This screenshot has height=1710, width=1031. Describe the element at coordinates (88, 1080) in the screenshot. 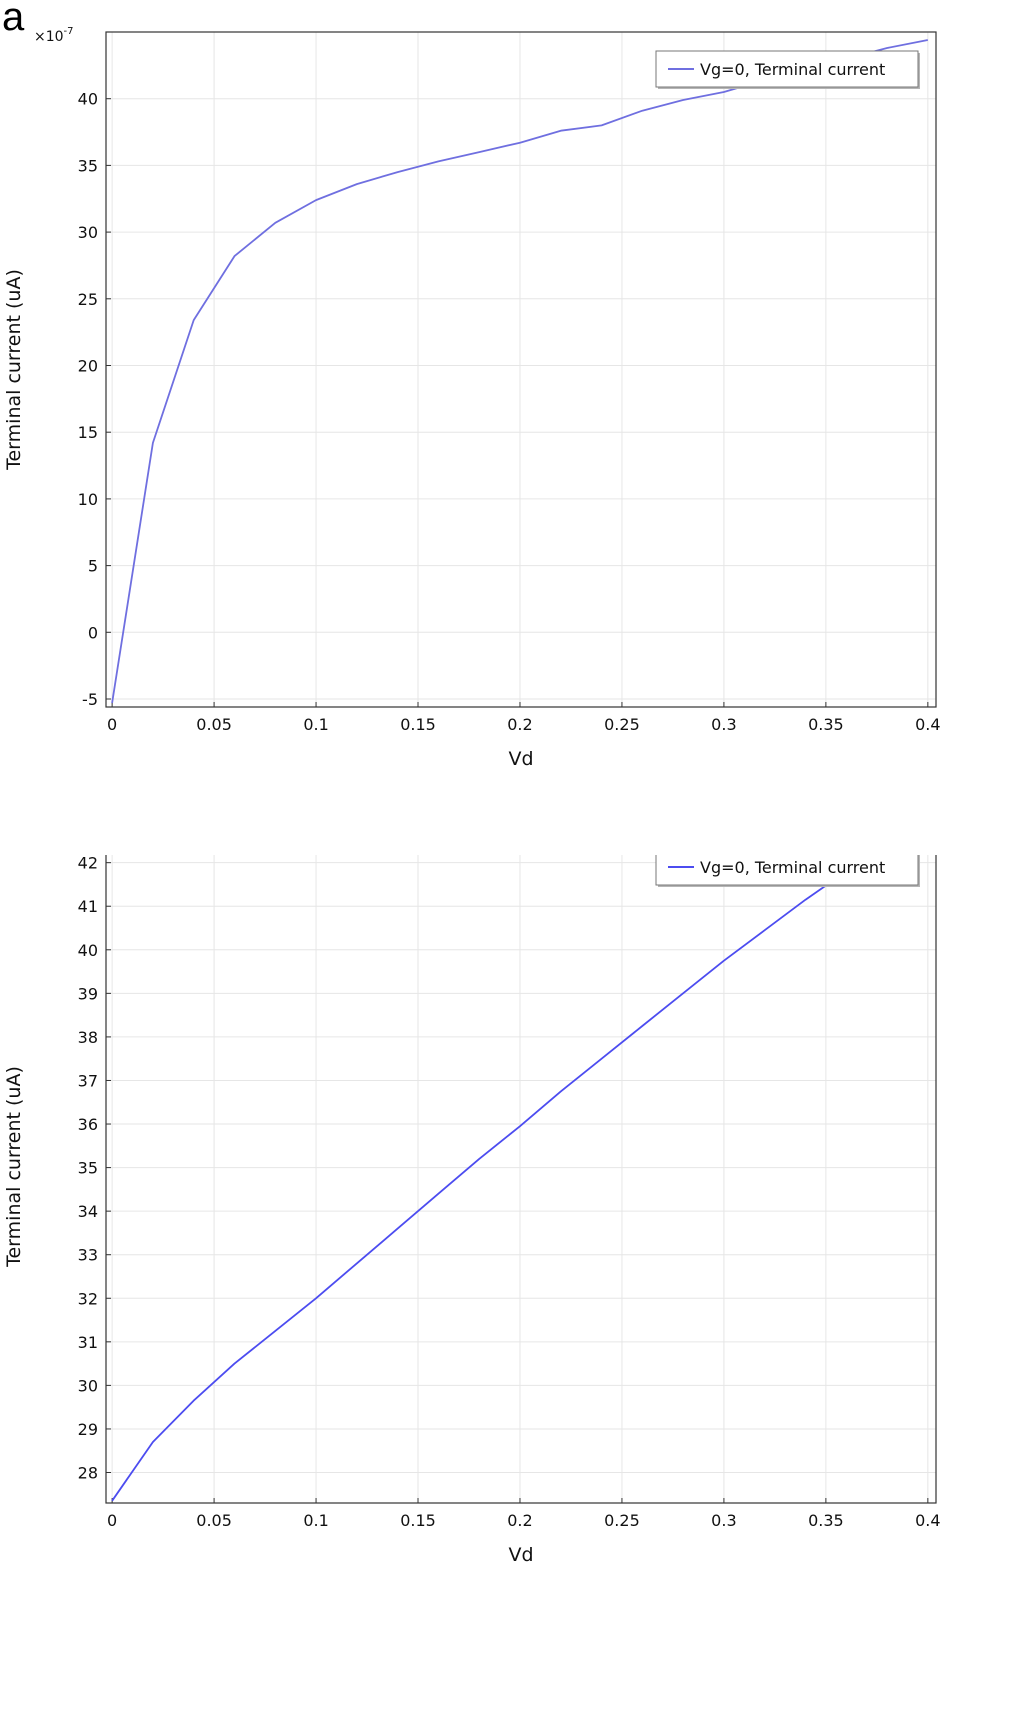

I see `y-tick-label-b-9: 37` at that location.